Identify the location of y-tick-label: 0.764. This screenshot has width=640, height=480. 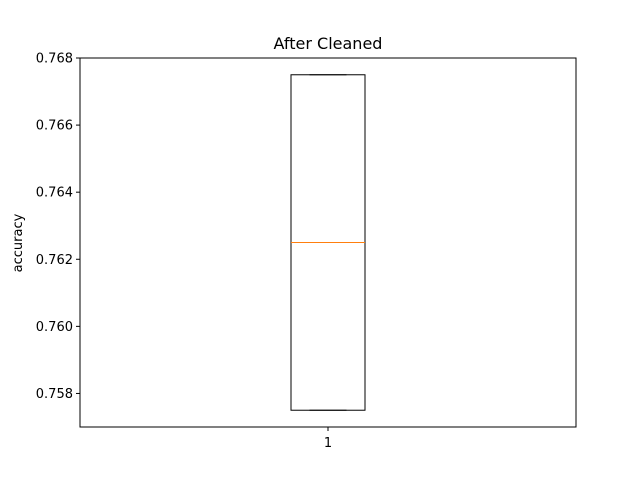
(54, 193).